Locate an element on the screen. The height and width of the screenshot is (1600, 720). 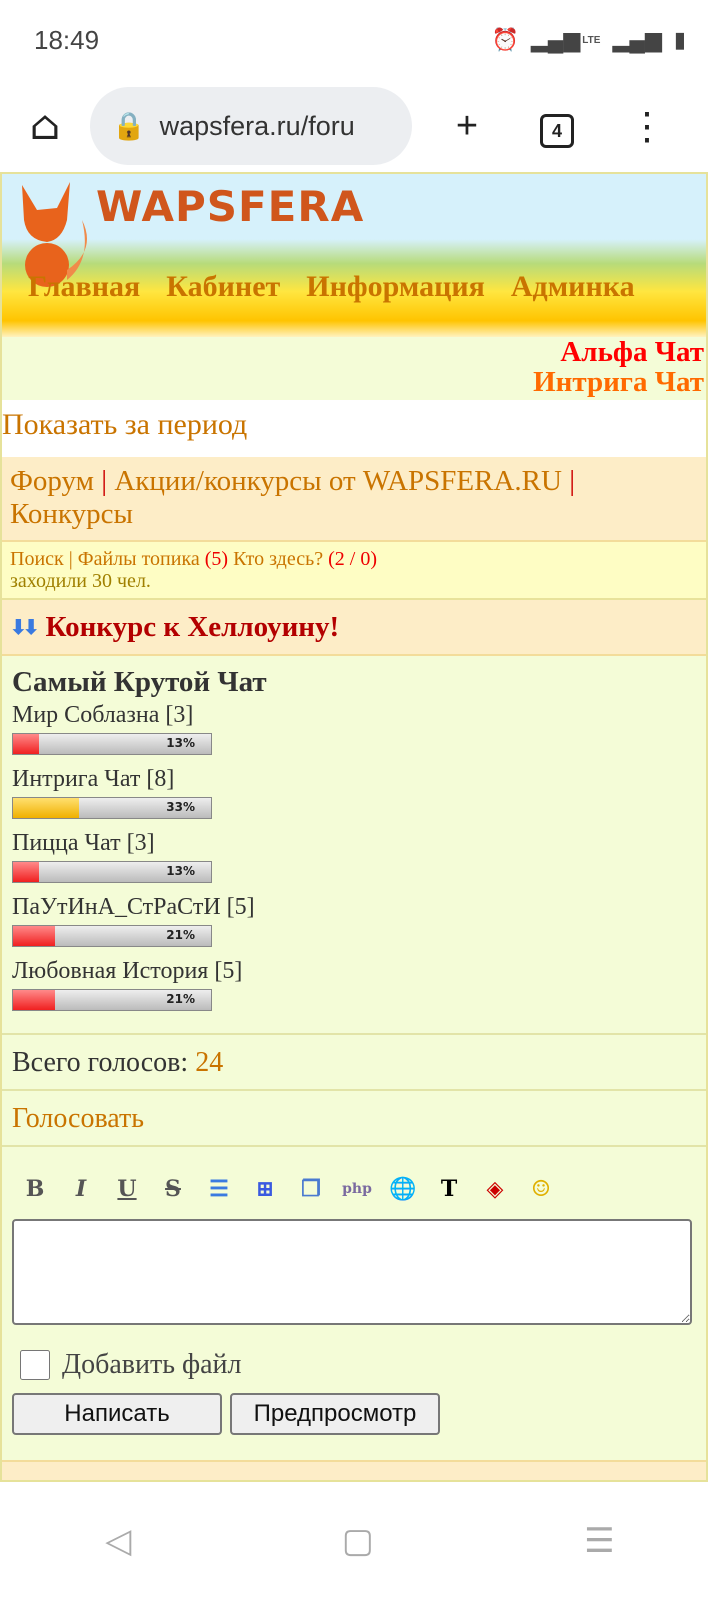
nav-admin: Админка is located at coordinates (572, 286).